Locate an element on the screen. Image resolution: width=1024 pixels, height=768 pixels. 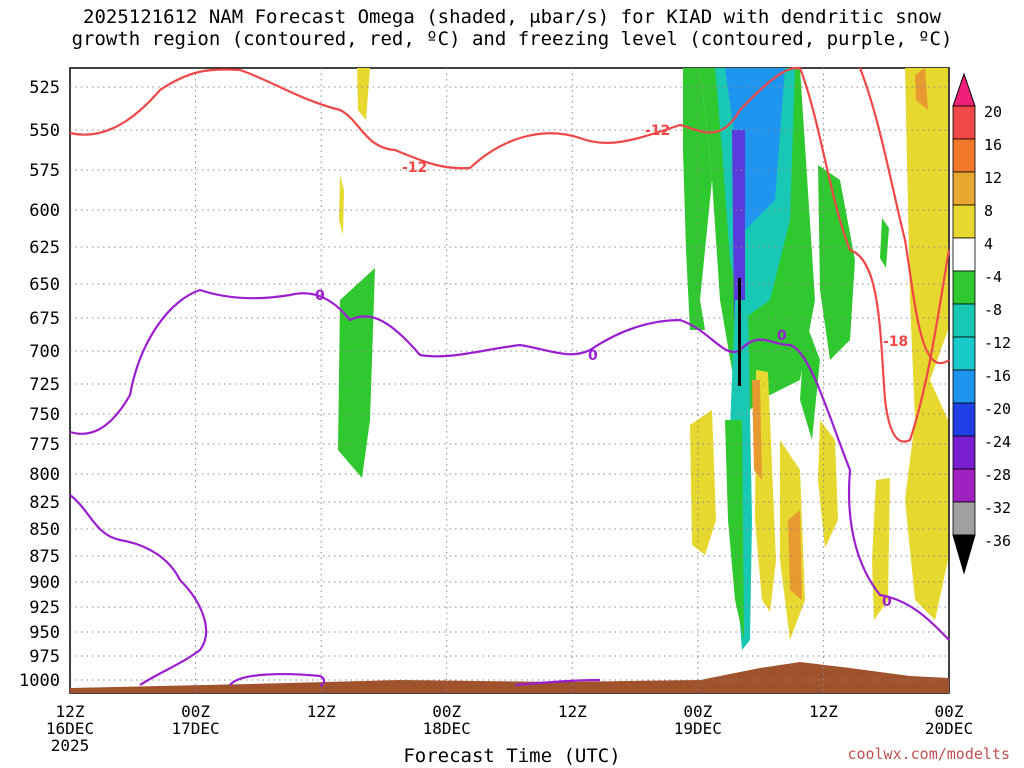
contour-label-fz-2: 0 is located at coordinates (593, 356).